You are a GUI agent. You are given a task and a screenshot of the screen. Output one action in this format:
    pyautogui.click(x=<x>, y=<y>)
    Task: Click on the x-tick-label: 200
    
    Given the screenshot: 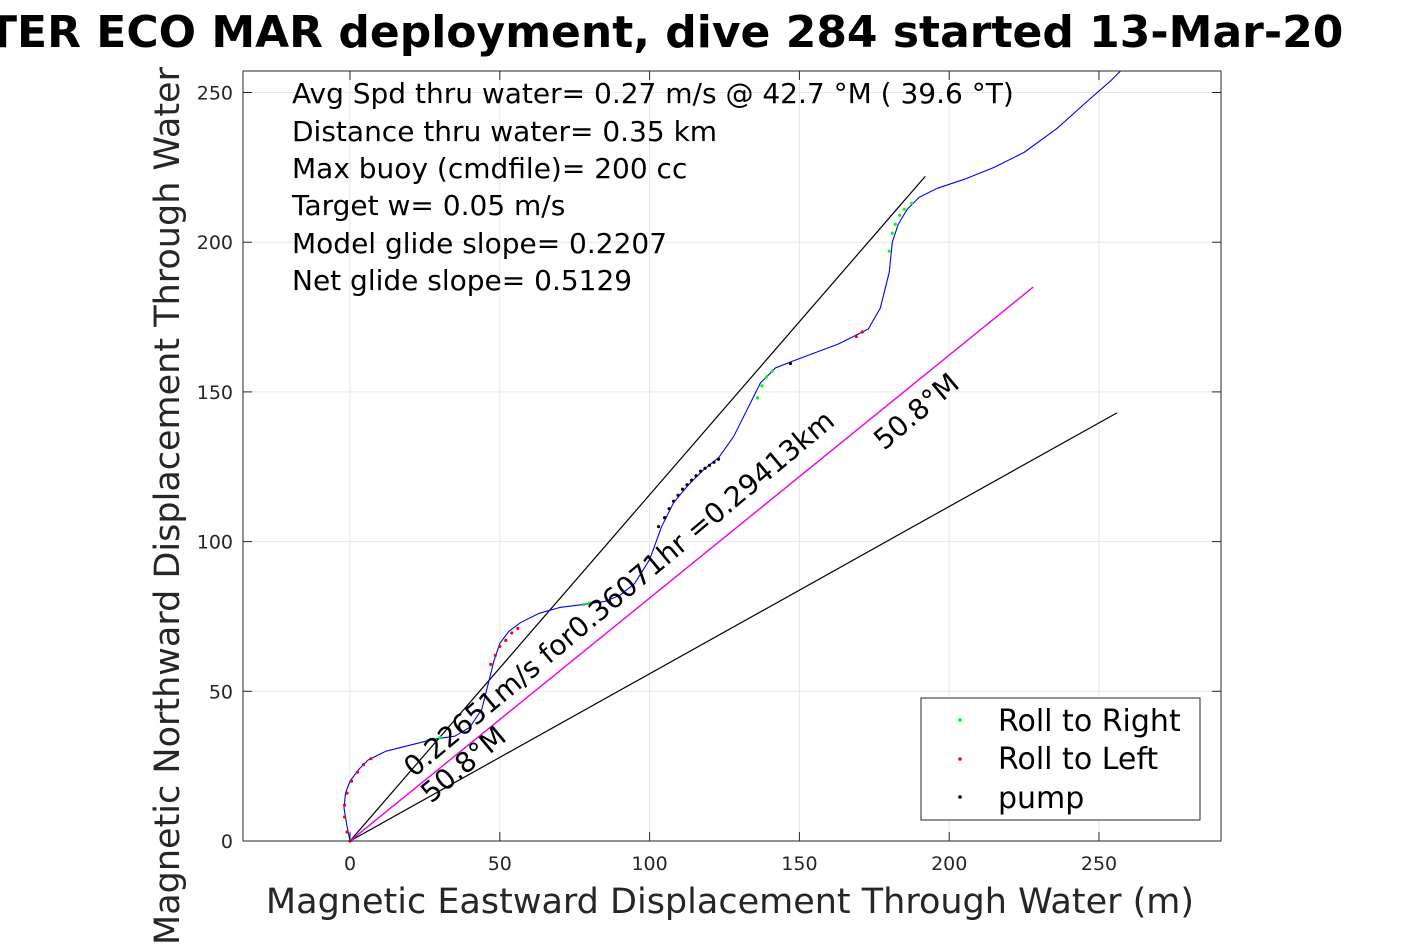 What is the action you would take?
    pyautogui.click(x=949, y=864)
    